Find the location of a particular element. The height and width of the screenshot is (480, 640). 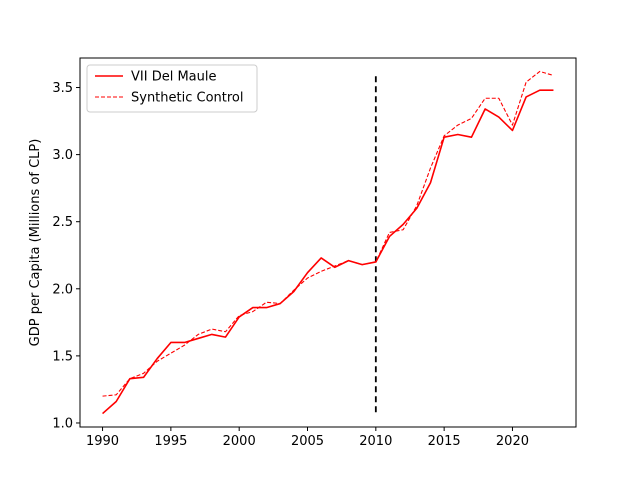

legend-label: VII Del Maule is located at coordinates (173, 77).